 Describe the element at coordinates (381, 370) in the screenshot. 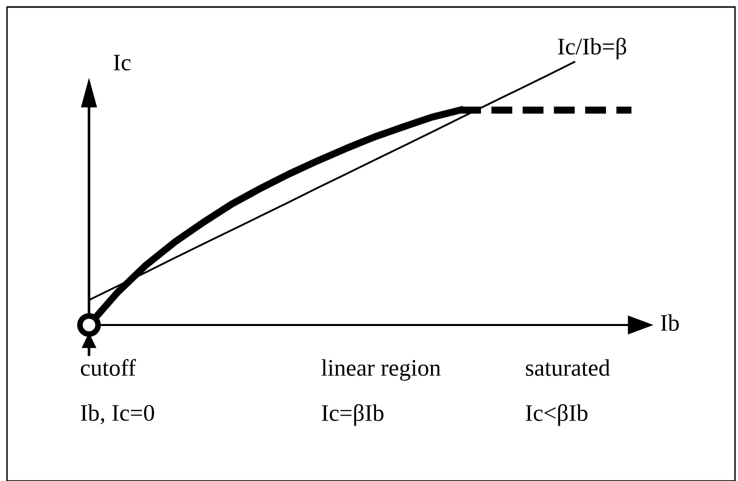

I see `text: linear region` at that location.